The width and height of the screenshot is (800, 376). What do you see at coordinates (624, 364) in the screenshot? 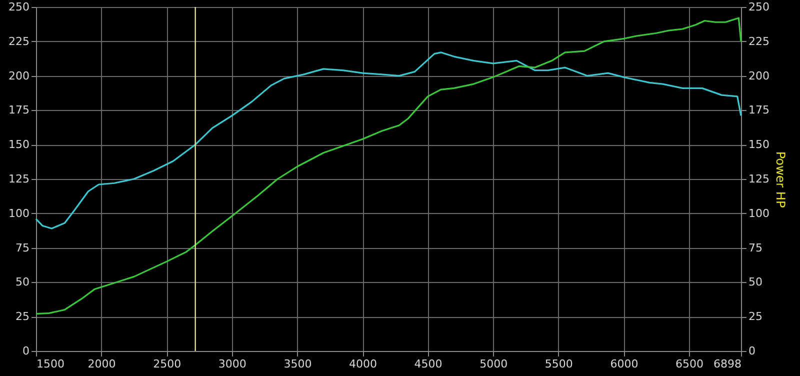
I see `x-tick-label: 6000` at bounding box center [624, 364].